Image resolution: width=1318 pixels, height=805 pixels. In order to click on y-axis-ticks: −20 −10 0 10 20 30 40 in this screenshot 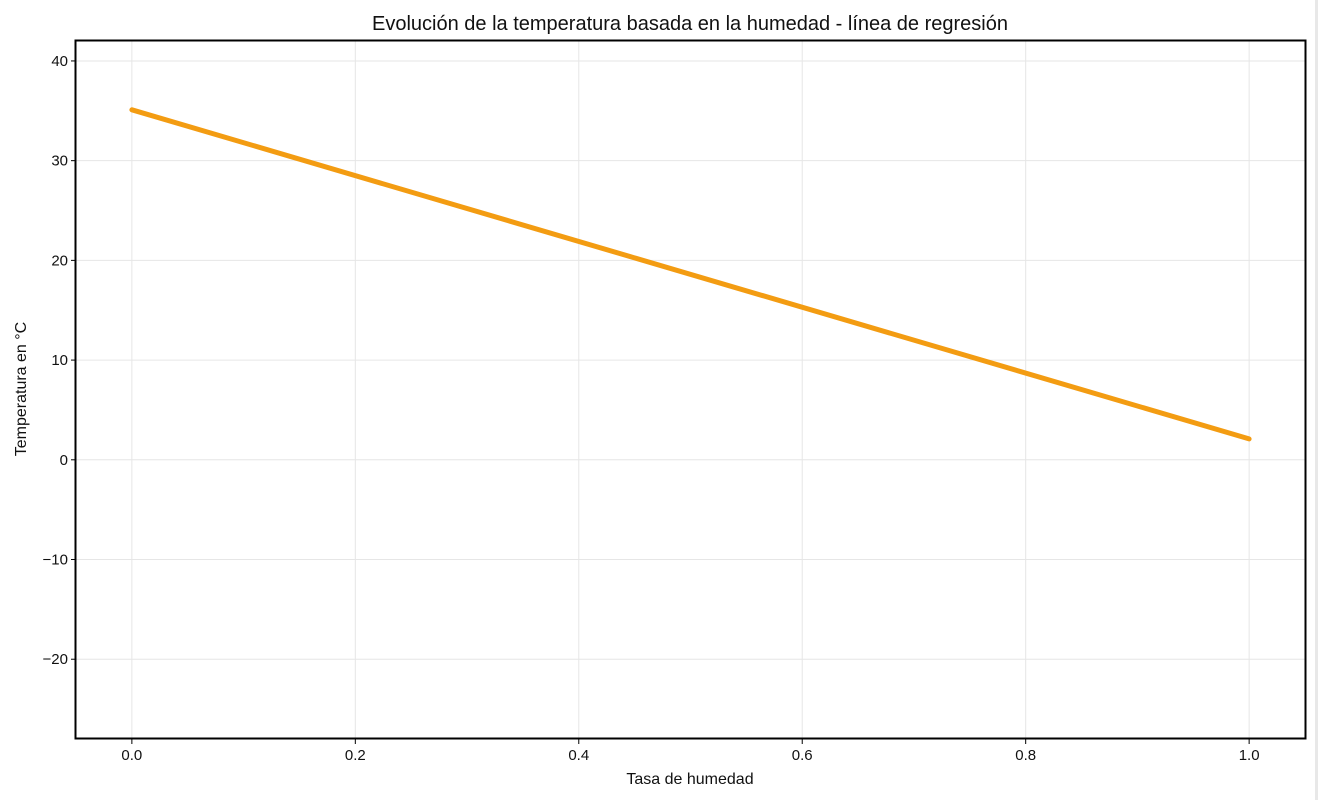, I will do `click(59, 360)`.